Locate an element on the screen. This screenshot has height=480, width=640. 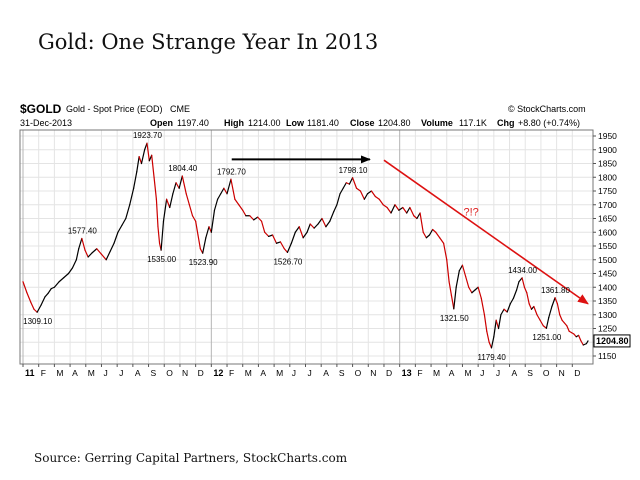
pivot-label: 1923.70 is located at coordinates (147, 135).